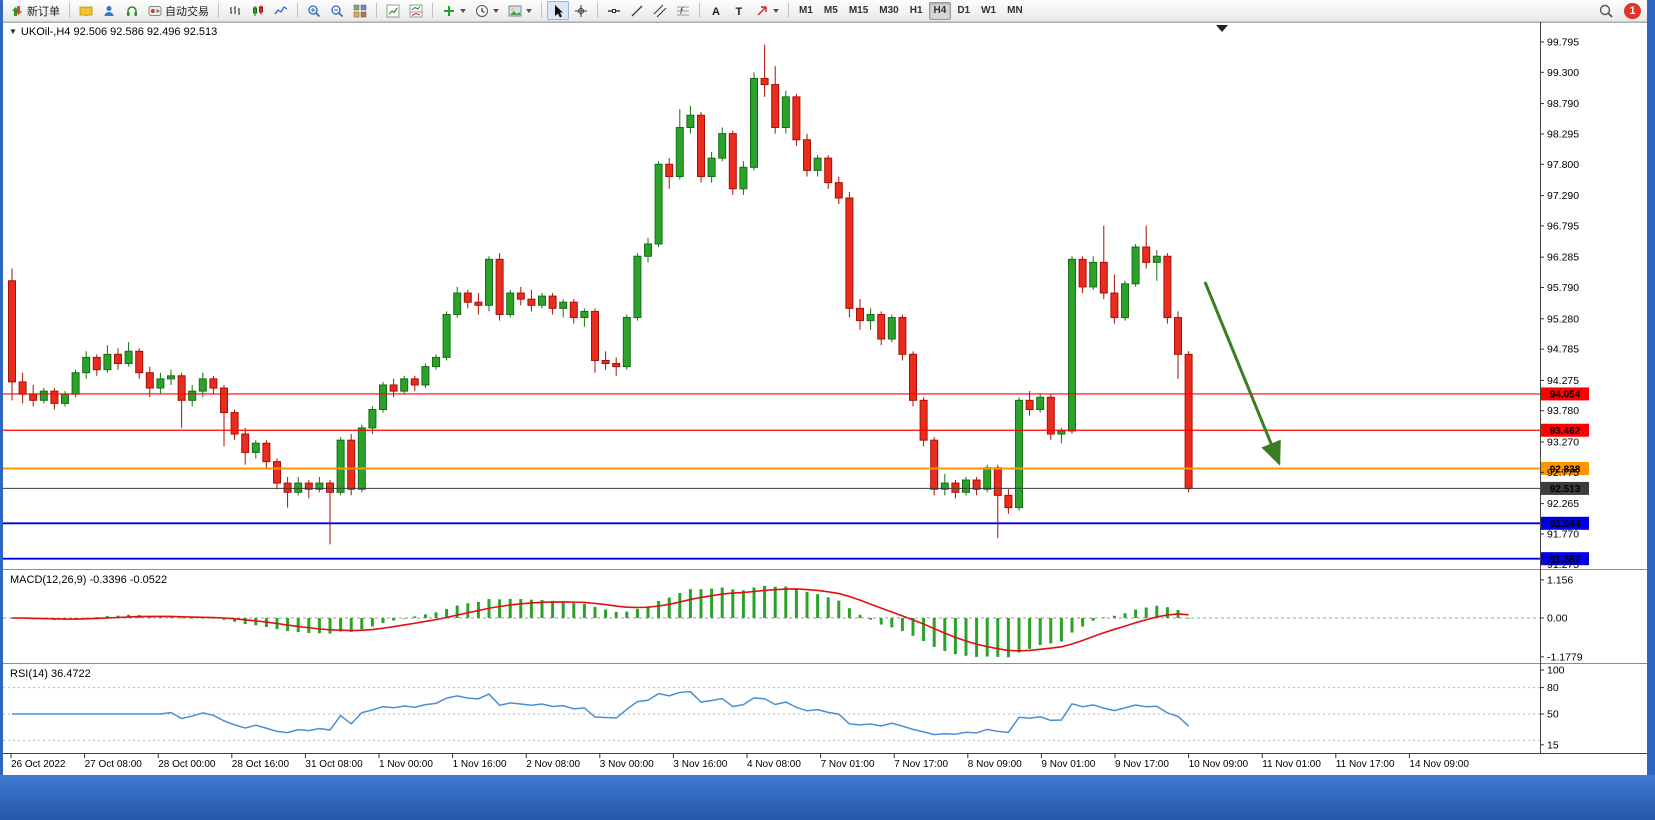  I want to click on timeframe-mn-button: MN, so click(1015, 11).